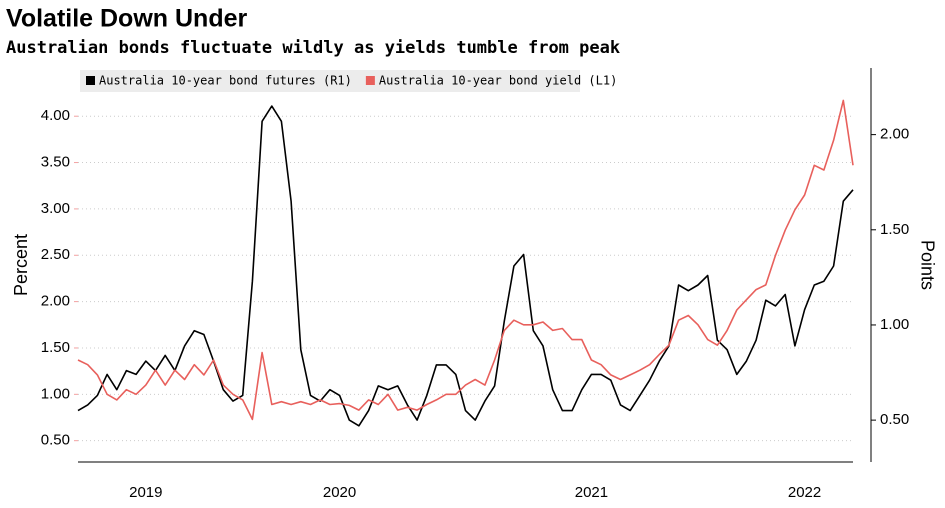 This screenshot has height=508, width=945. Describe the element at coordinates (21, 265) in the screenshot. I see `y-axis-label: Percent` at that location.